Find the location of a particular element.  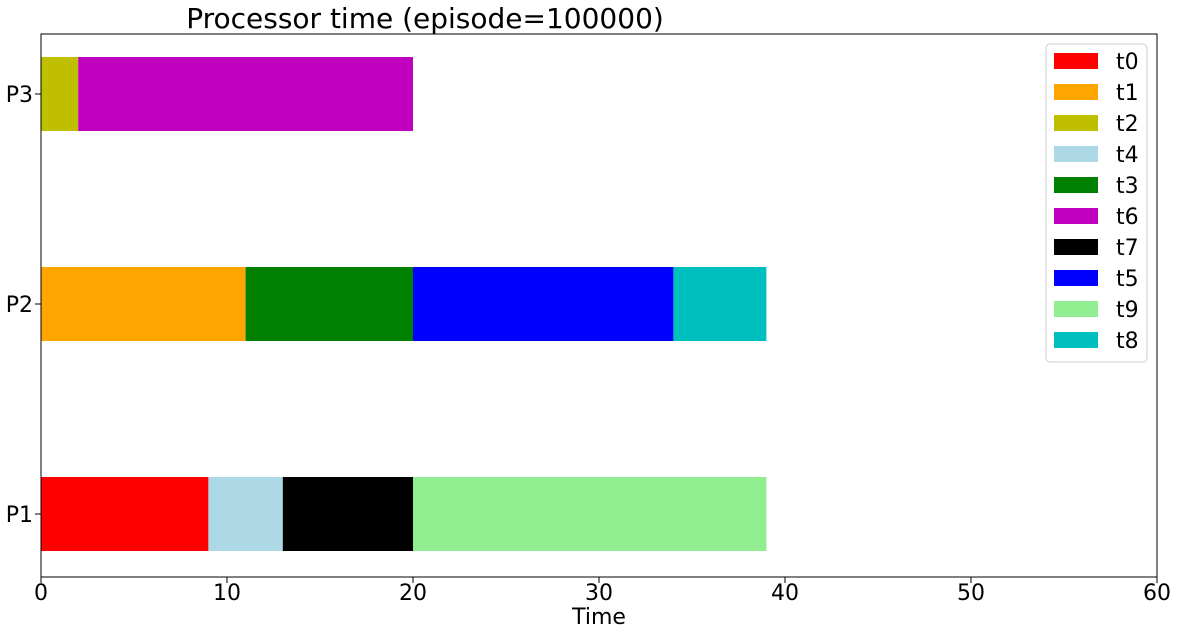

legend-label-t2: t2 is located at coordinates (1127, 124).